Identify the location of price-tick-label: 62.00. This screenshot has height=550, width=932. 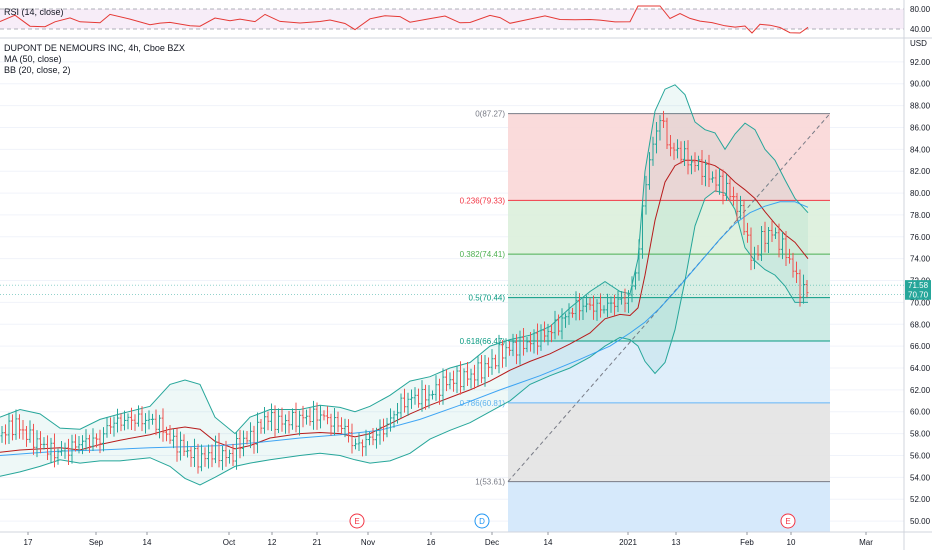
(920, 390).